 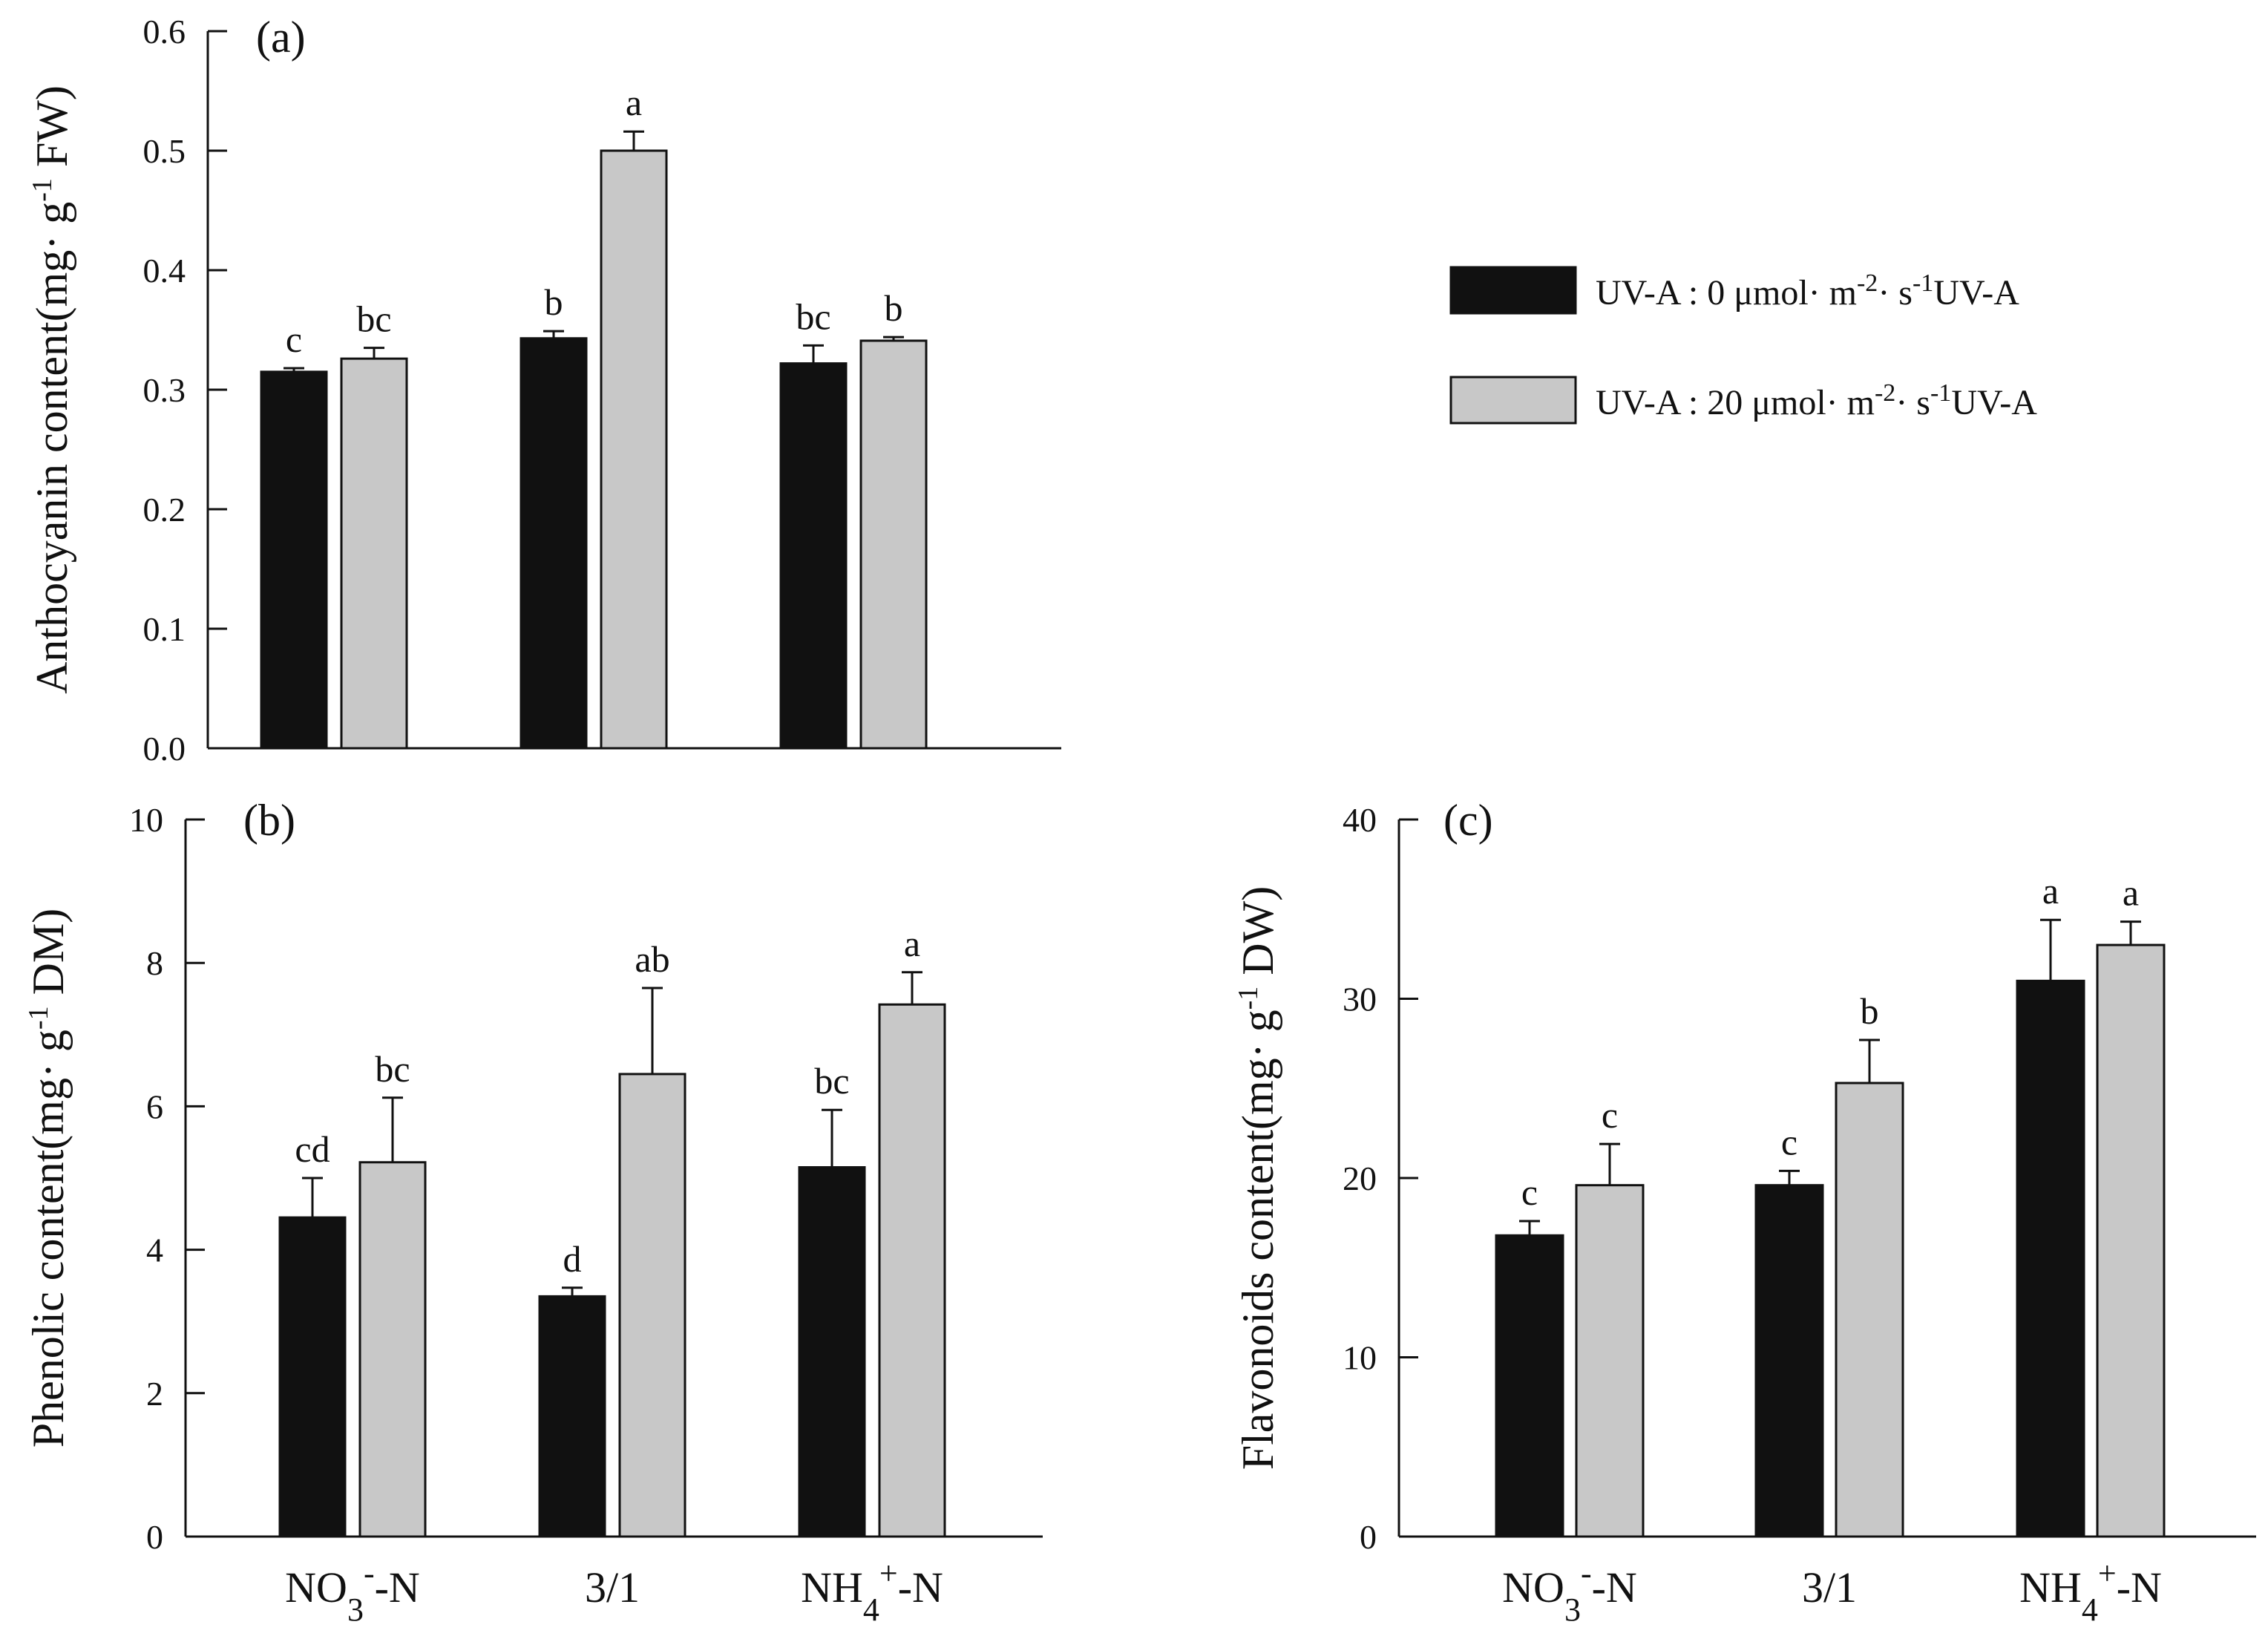 What do you see at coordinates (164, 31) in the screenshot?
I see `y-tick-label: 0.6` at bounding box center [164, 31].